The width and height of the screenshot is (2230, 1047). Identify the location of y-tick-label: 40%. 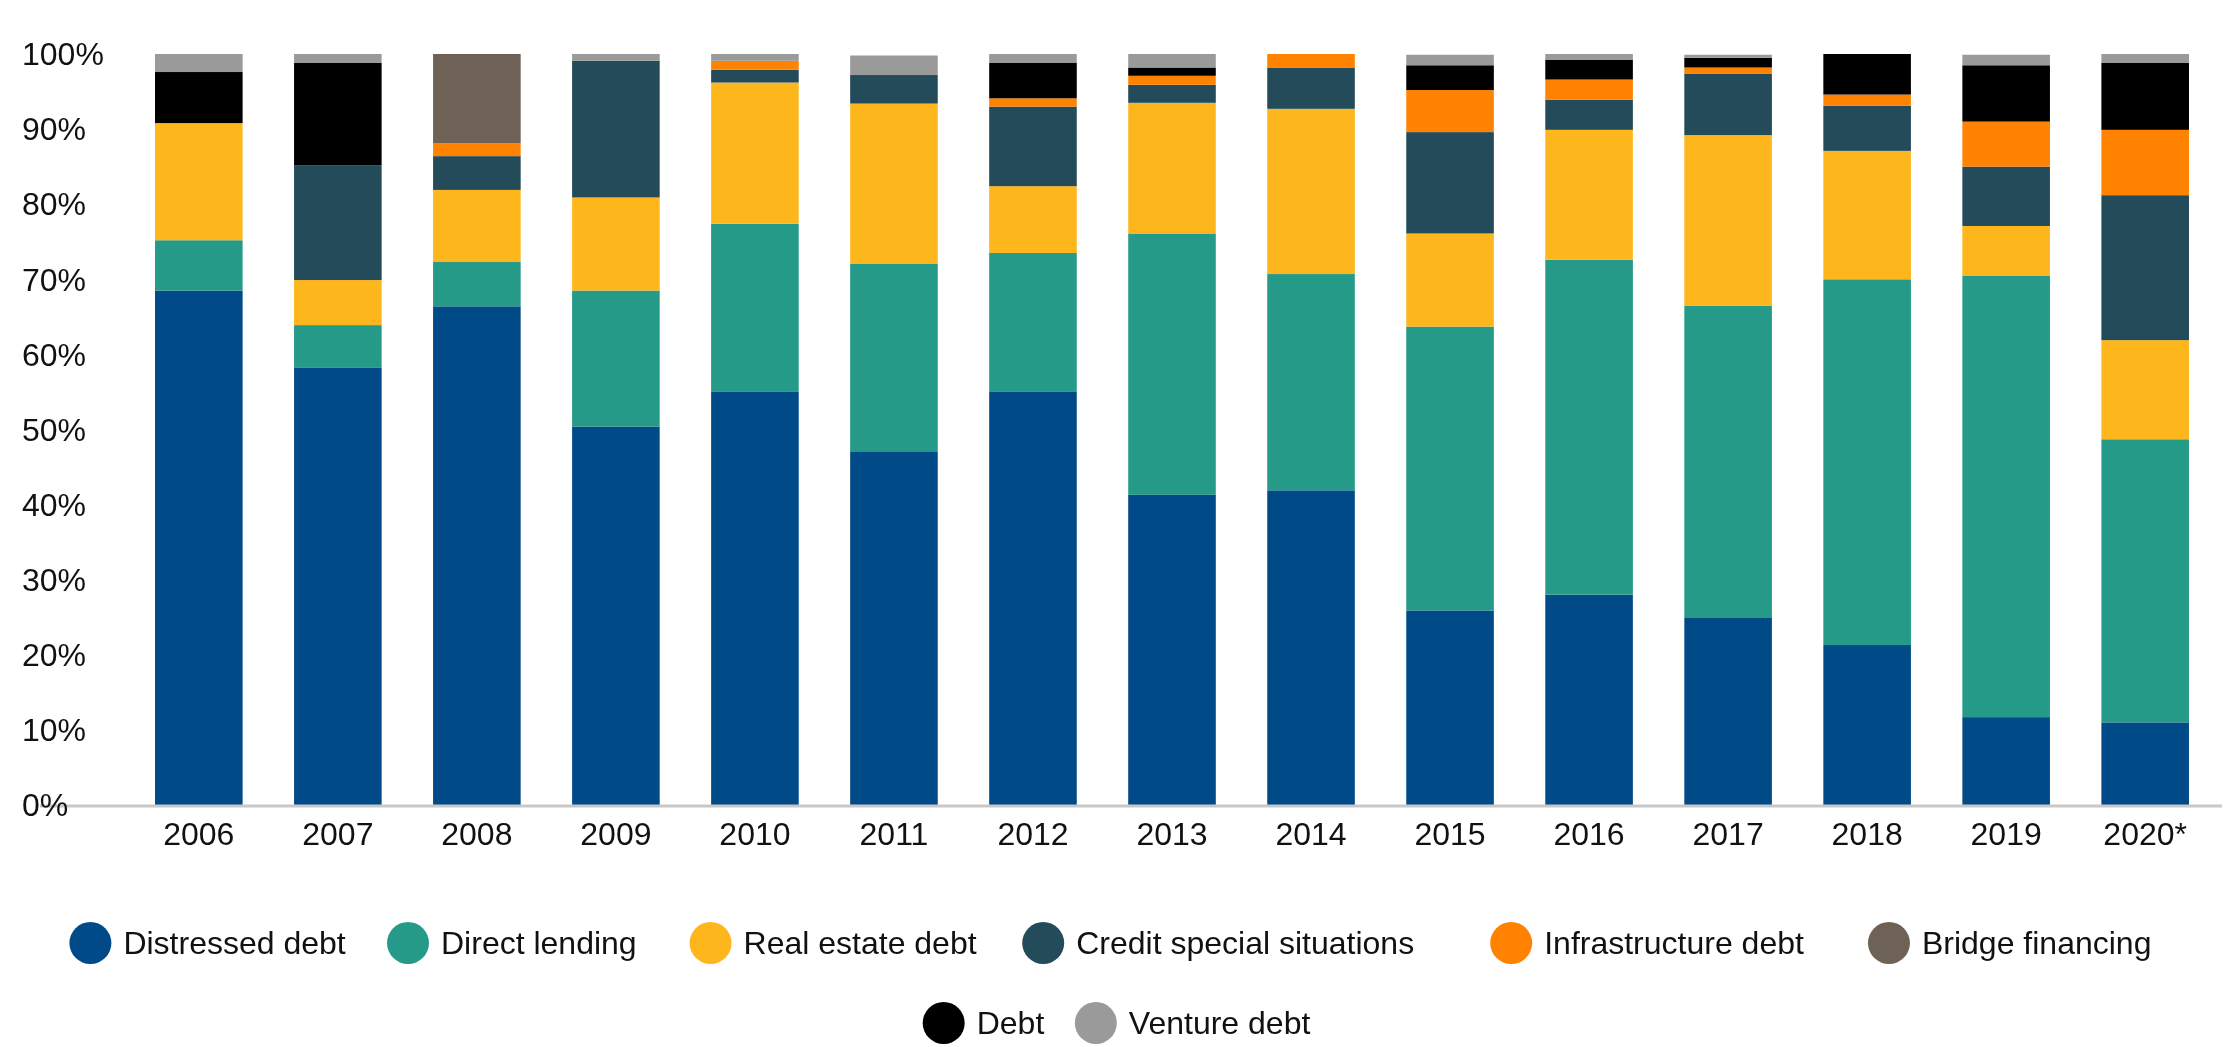
(54, 504).